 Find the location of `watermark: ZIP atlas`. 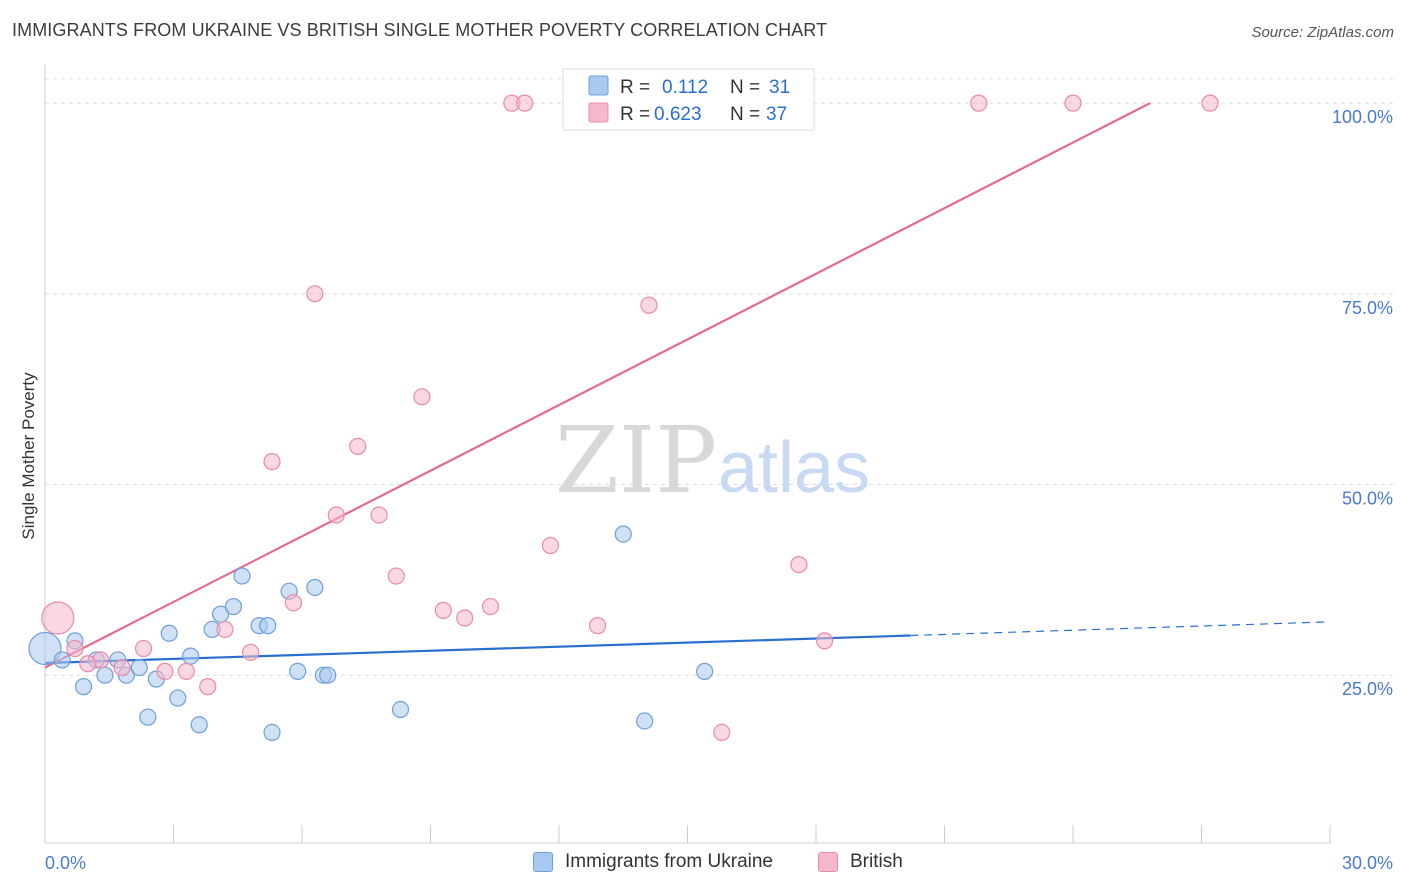

watermark: ZIP atlas is located at coordinates (712, 460).